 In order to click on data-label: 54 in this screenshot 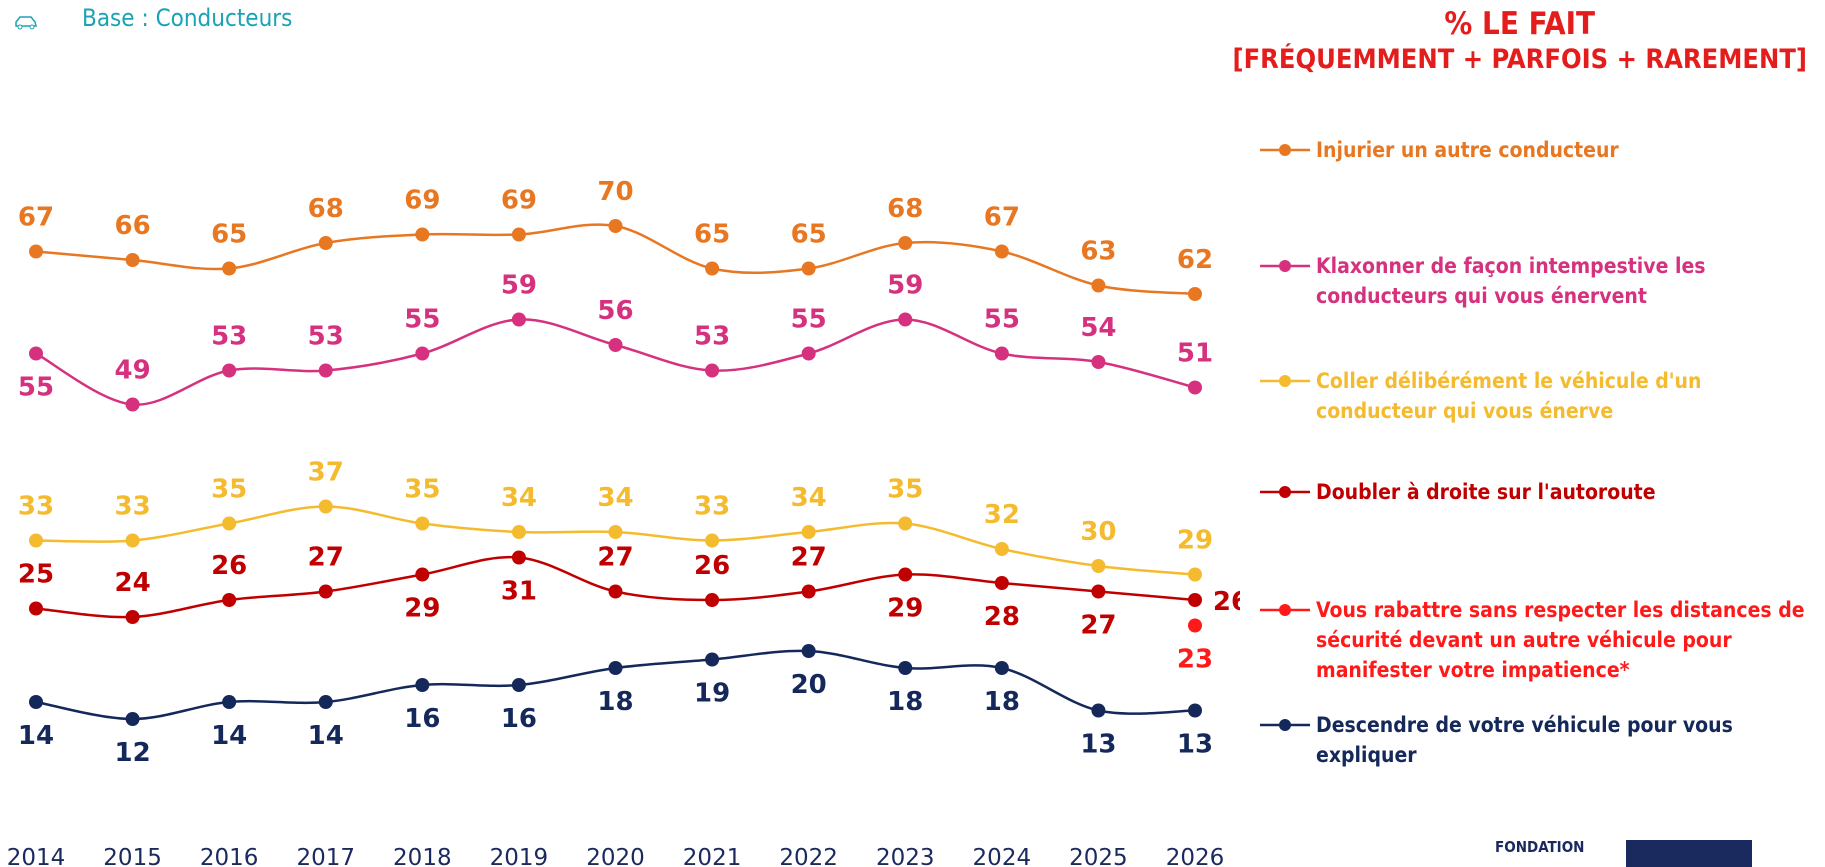, I will do `click(1098, 328)`.